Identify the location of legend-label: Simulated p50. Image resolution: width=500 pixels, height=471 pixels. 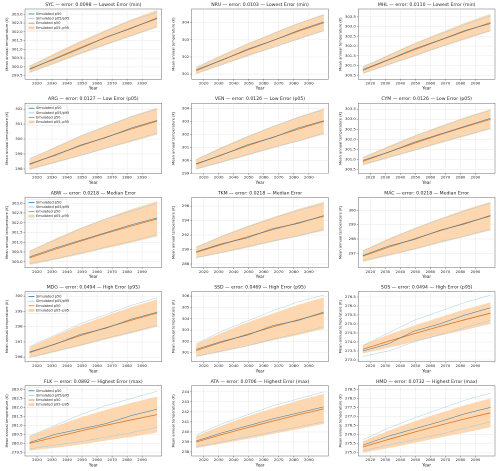
(48, 108).